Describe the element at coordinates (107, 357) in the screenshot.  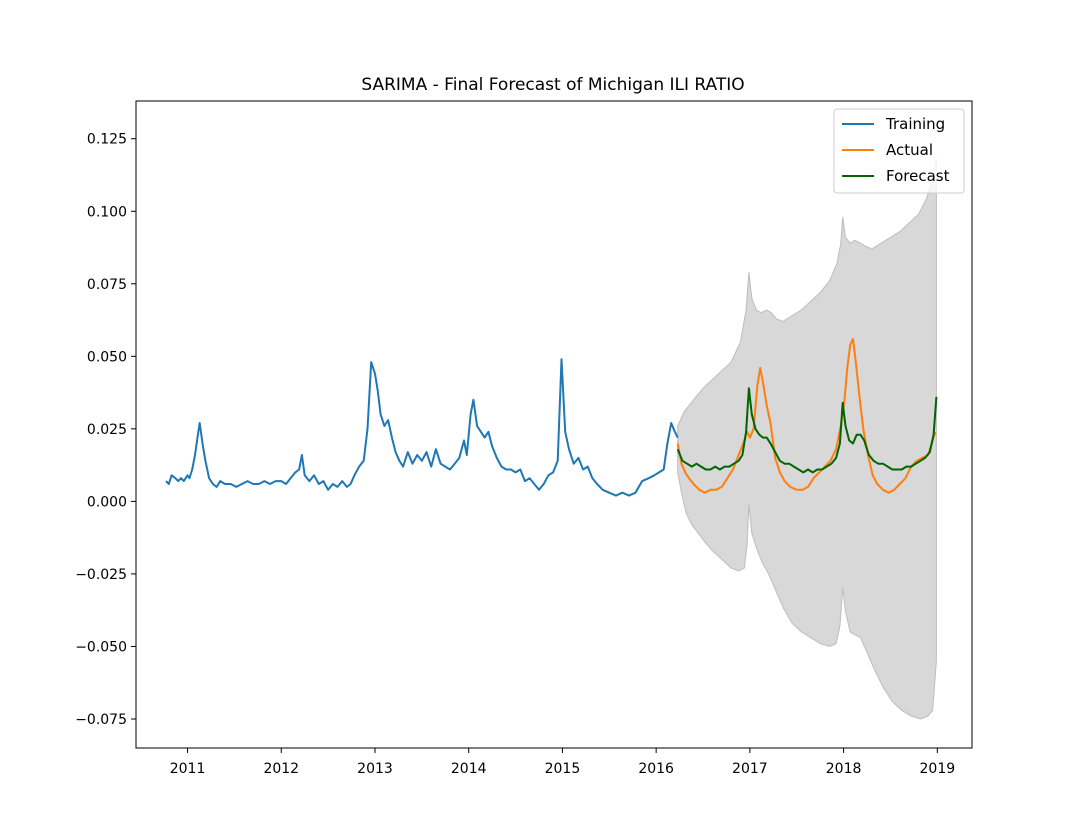
I see `y-tick-label: 0.050` at that location.